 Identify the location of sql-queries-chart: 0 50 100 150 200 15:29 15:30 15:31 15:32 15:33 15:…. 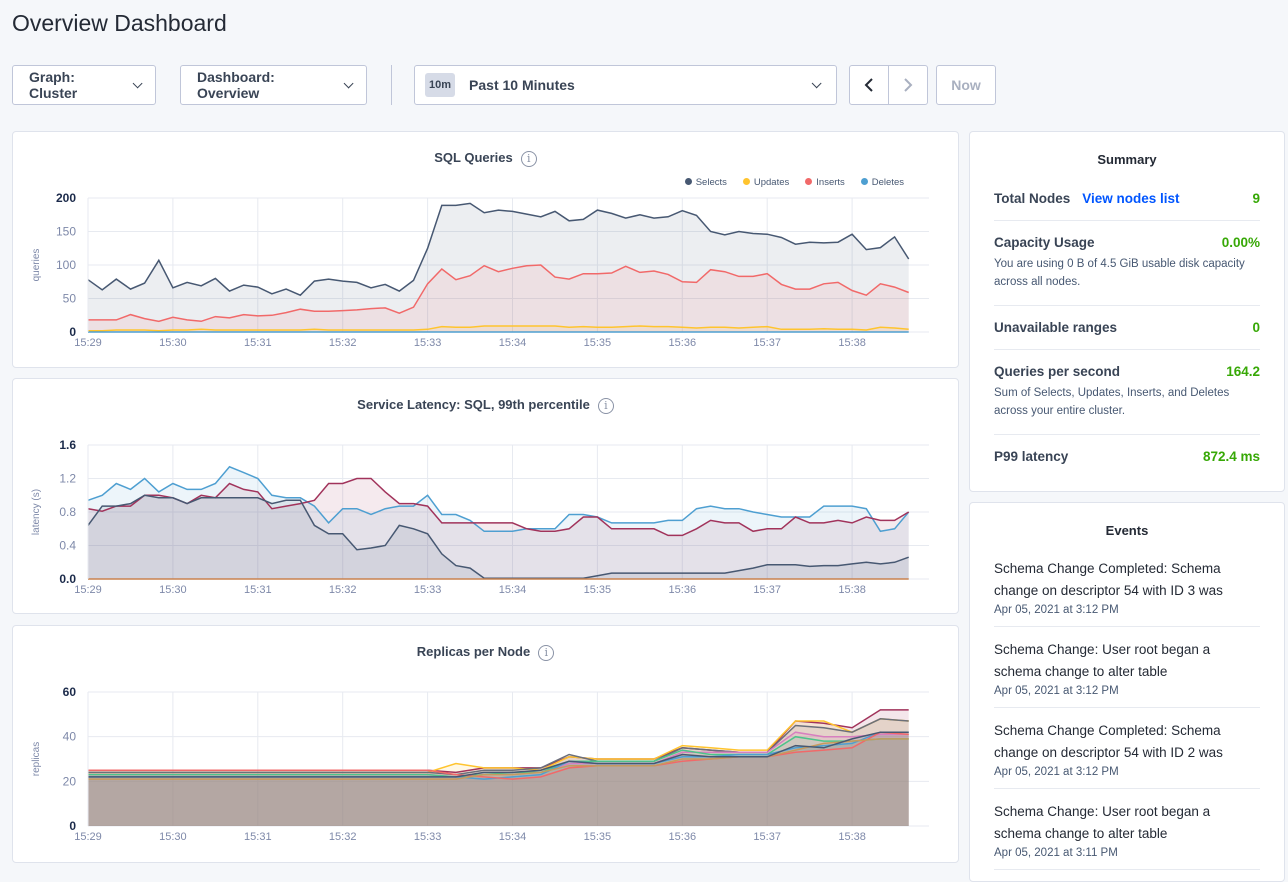
(480, 270).